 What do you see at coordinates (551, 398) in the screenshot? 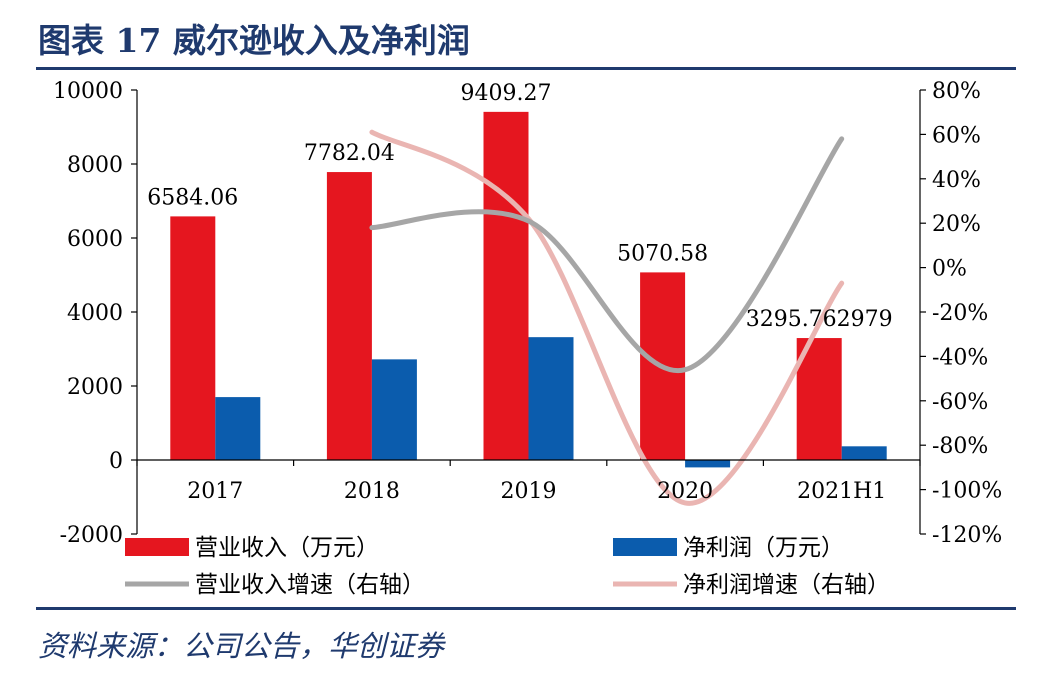
I see `profit-bar-2019` at bounding box center [551, 398].